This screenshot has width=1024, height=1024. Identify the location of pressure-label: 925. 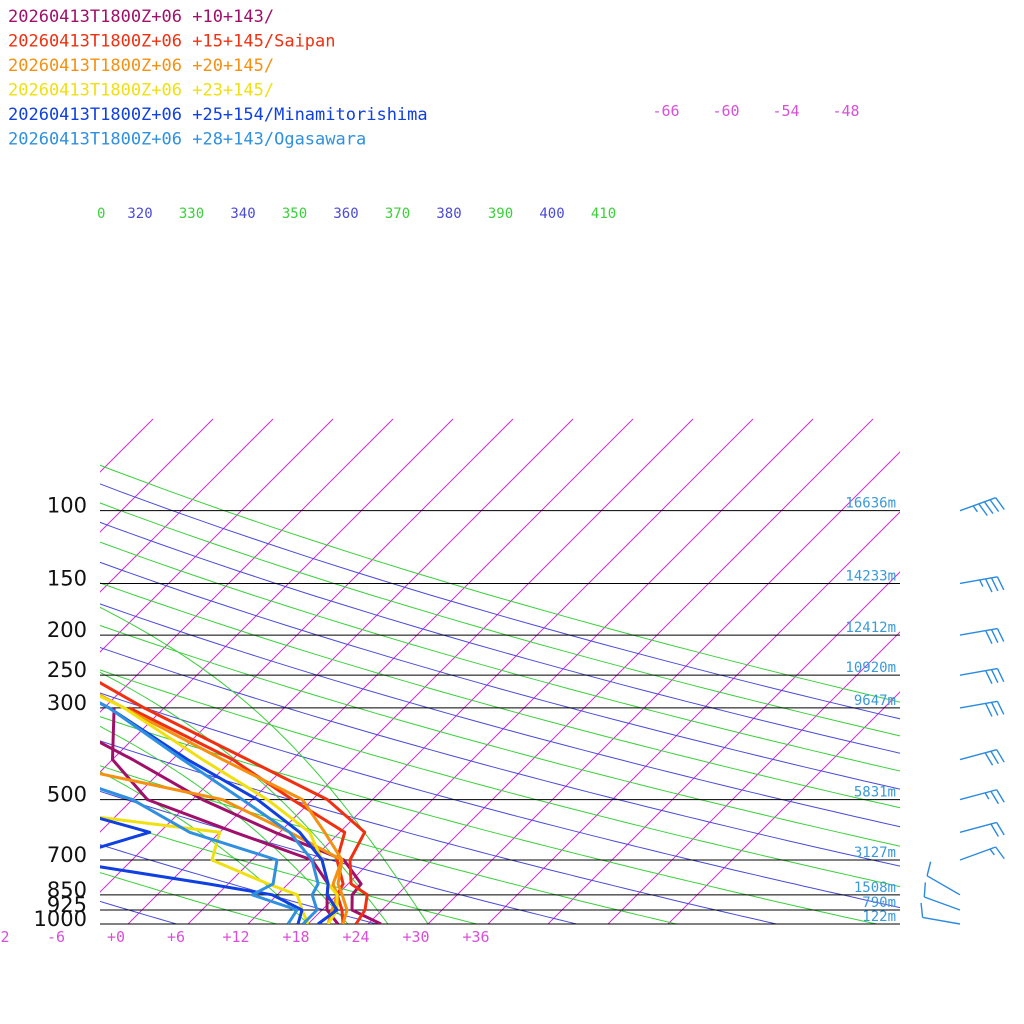
(67, 905).